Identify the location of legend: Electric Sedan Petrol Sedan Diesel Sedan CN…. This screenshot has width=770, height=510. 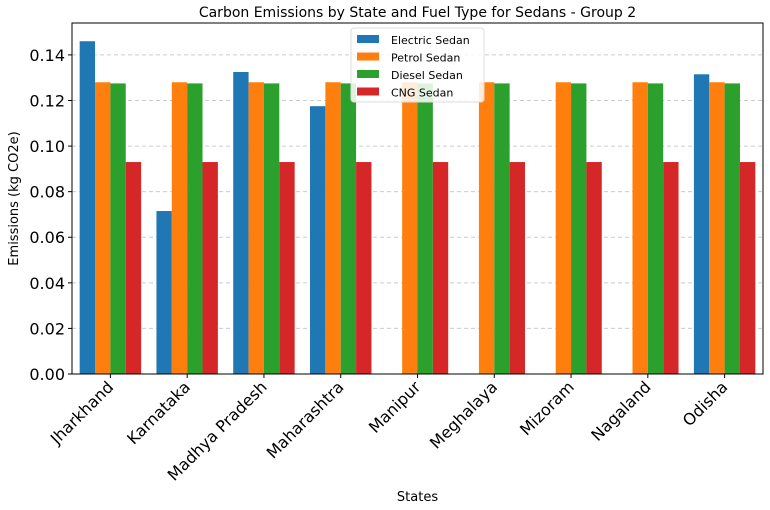
(417, 65).